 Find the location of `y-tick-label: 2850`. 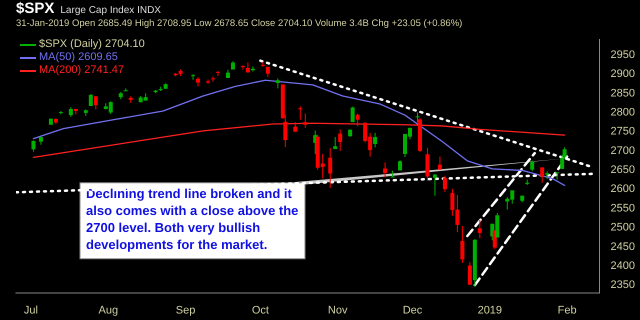

y-tick-label: 2850 is located at coordinates (623, 93).